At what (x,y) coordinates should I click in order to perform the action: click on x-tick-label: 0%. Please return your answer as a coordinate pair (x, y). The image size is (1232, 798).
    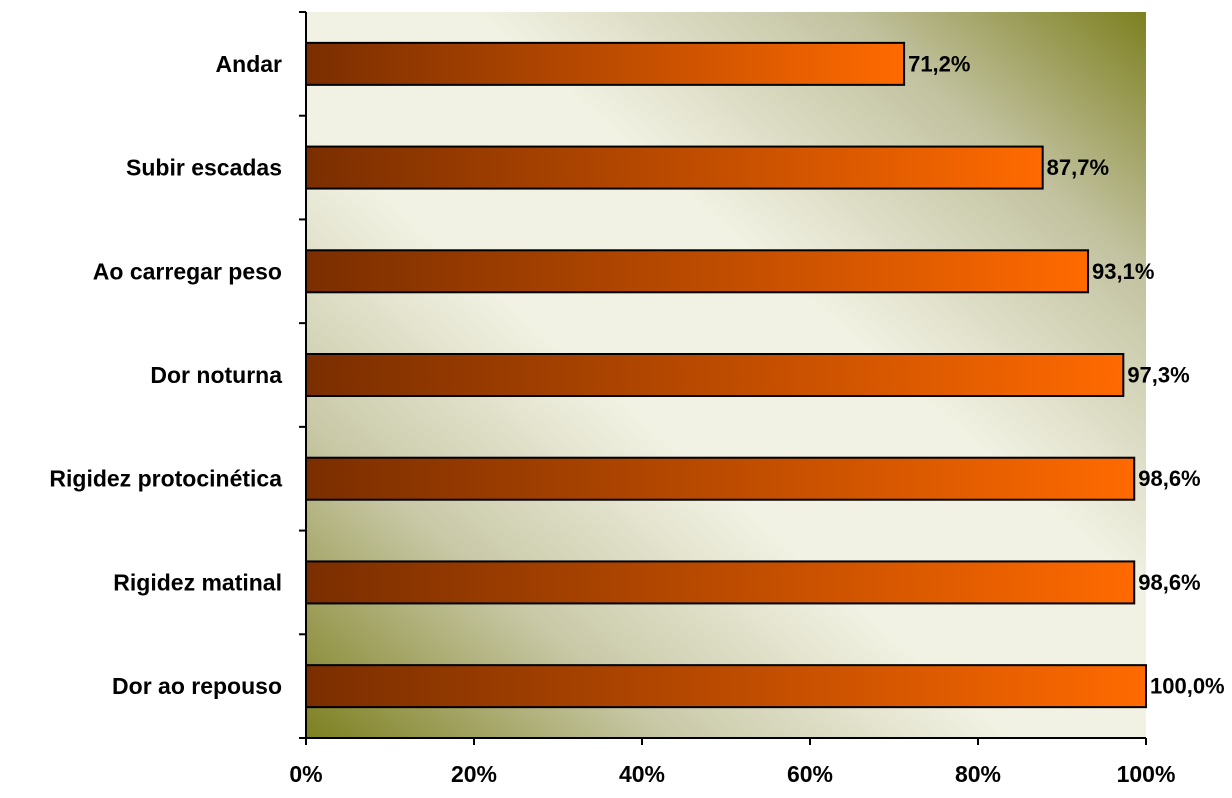
    Looking at the image, I should click on (305, 774).